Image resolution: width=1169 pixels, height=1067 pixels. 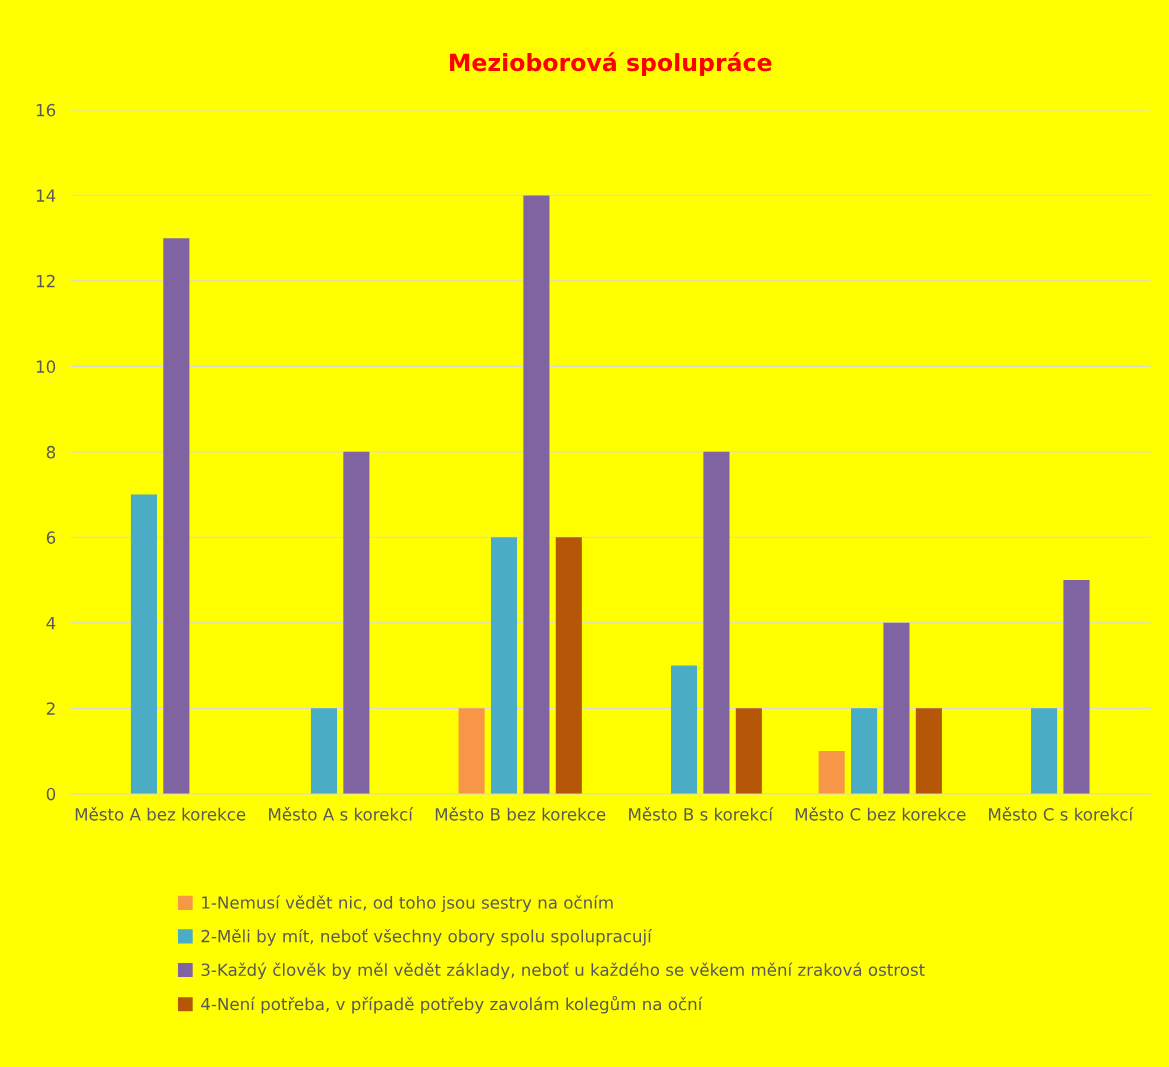 What do you see at coordinates (452, 1004) in the screenshot?
I see `legend-label: 4-Není potřeba, v případě potřeby zavolám kolegům na oční` at bounding box center [452, 1004].